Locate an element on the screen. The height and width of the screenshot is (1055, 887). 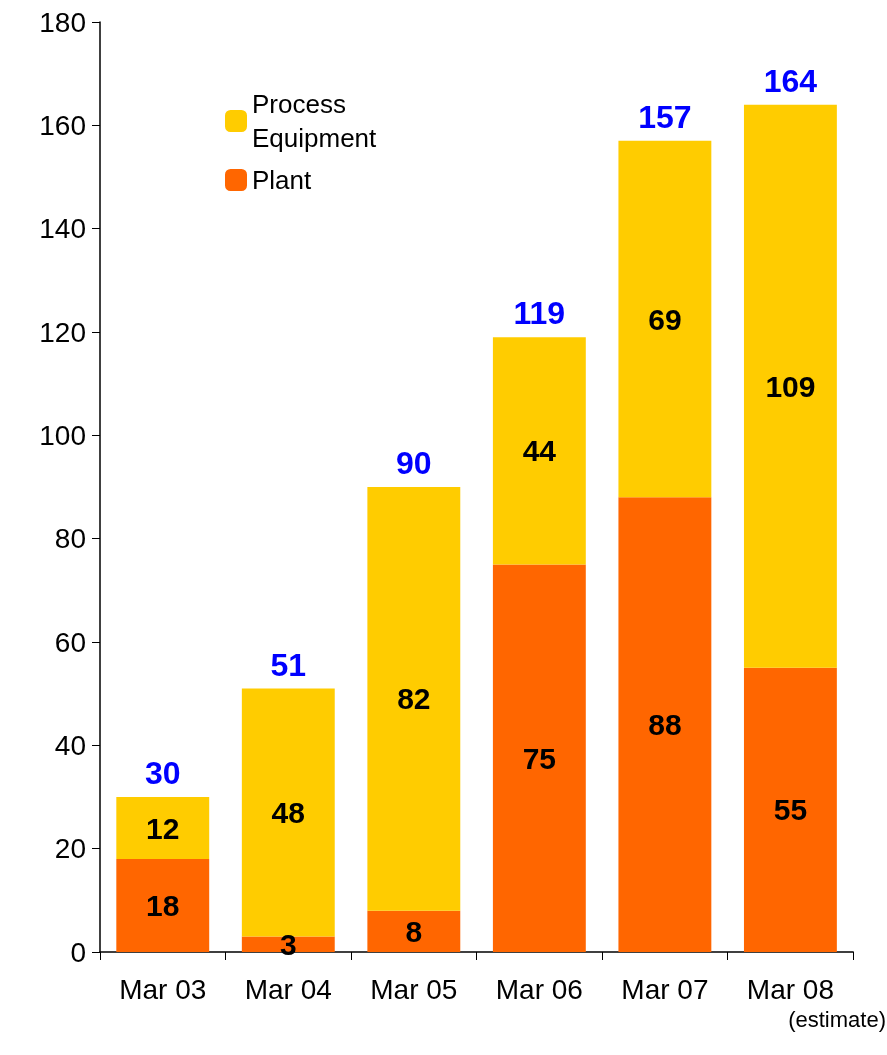
x-tick-label: Mar 04 is located at coordinates (288, 989).